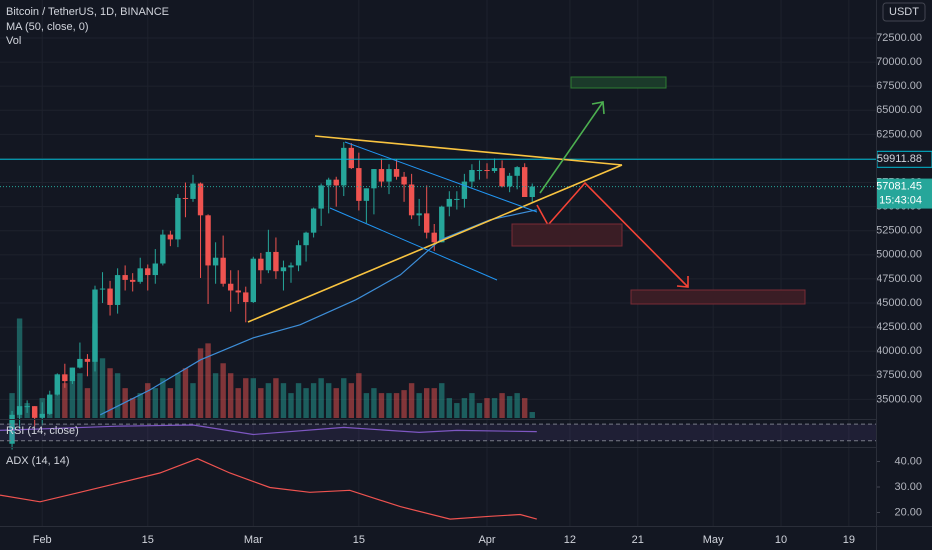 This screenshot has height=550, width=932. I want to click on target-box-low, so click(718, 297).